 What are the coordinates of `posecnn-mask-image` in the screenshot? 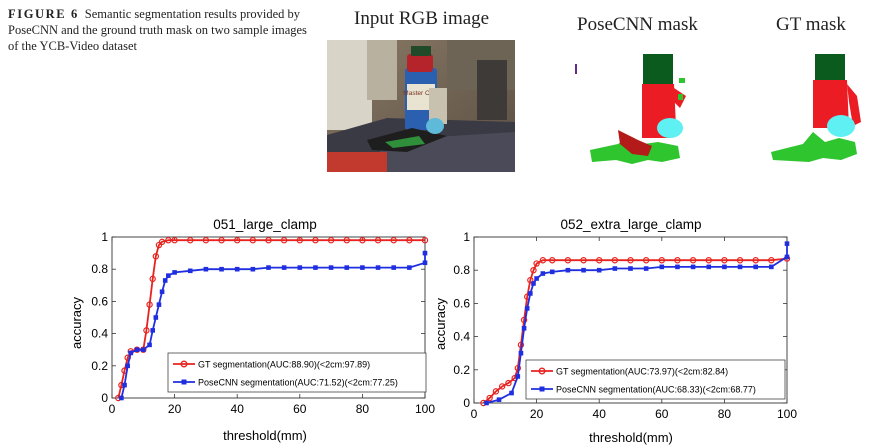 It's located at (630, 109).